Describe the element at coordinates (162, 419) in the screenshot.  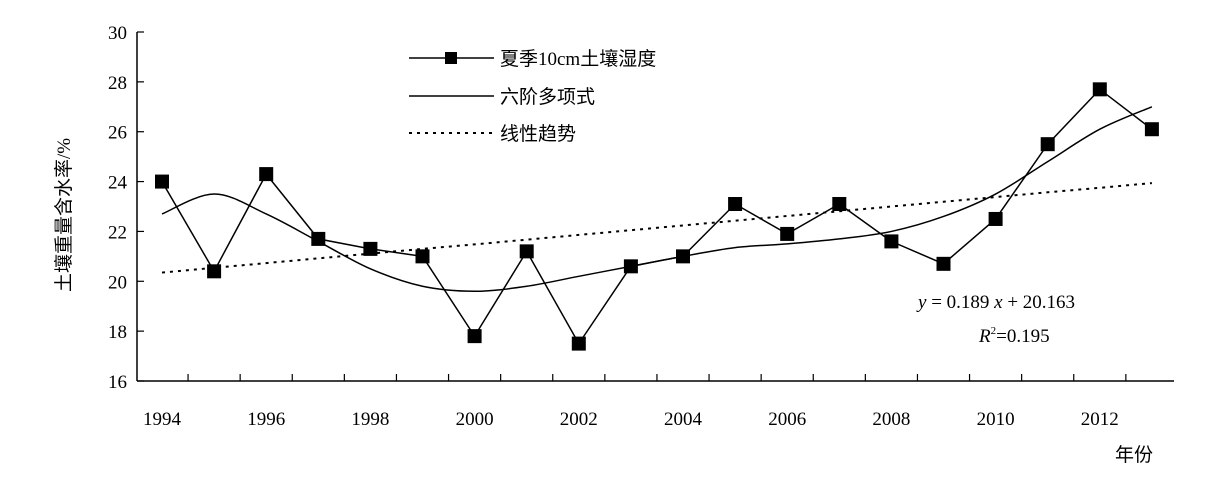
I see `x-tick-label: 1994` at that location.